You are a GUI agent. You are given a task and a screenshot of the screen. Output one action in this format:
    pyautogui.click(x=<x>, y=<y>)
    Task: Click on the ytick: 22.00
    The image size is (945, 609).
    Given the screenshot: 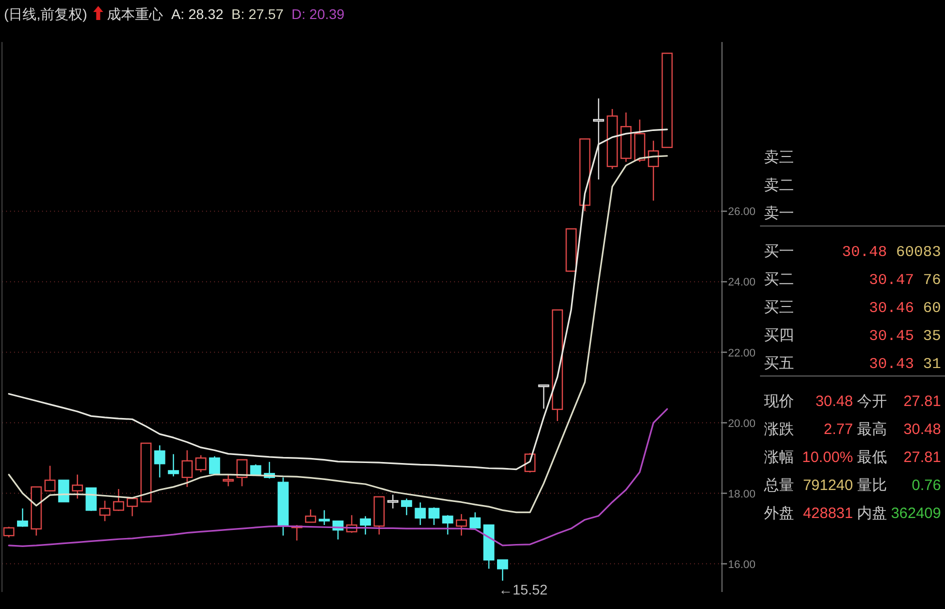 What is the action you would take?
    pyautogui.click(x=742, y=353)
    